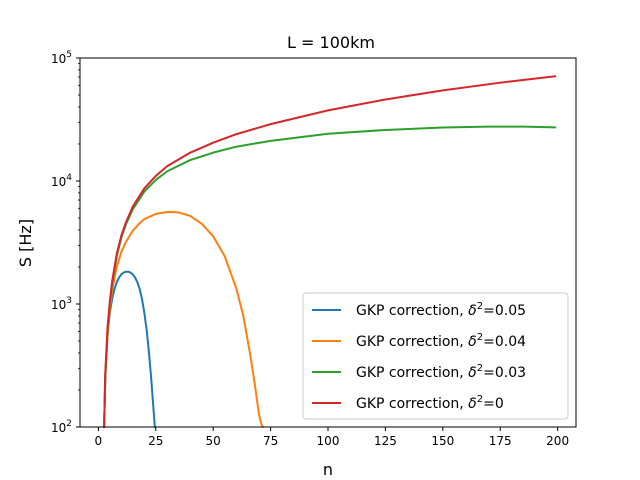  Describe the element at coordinates (155, 441) in the screenshot. I see `x-tick-label: 25` at that location.